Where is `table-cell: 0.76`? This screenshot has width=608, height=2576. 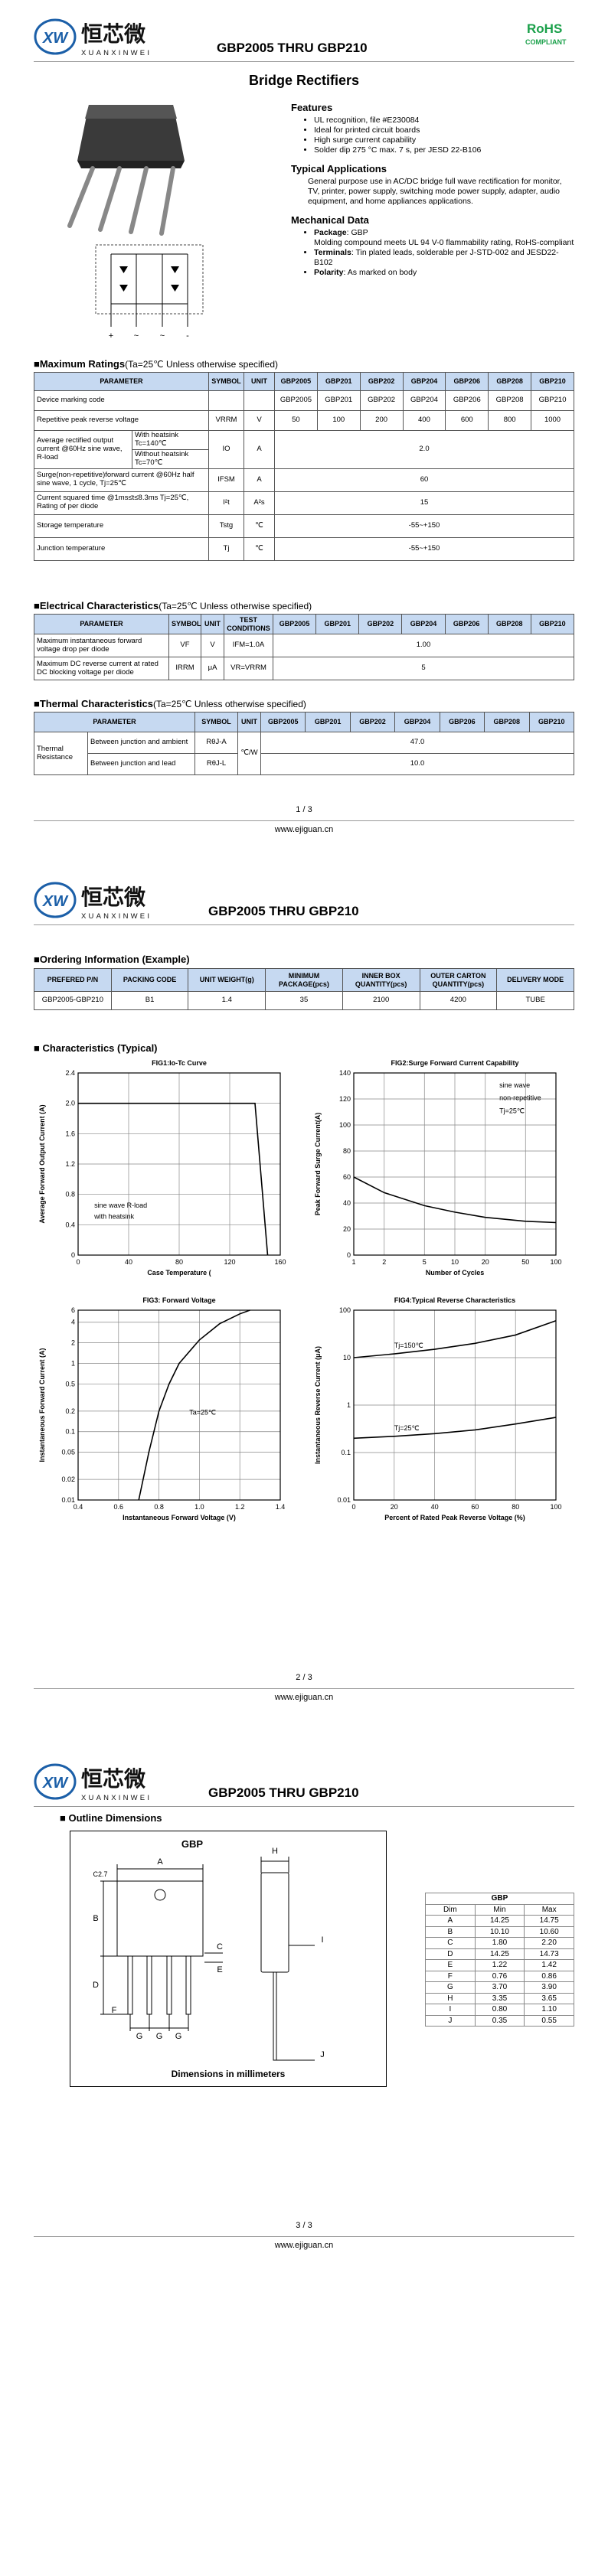
table-cell: 0.76 is located at coordinates (500, 1976).